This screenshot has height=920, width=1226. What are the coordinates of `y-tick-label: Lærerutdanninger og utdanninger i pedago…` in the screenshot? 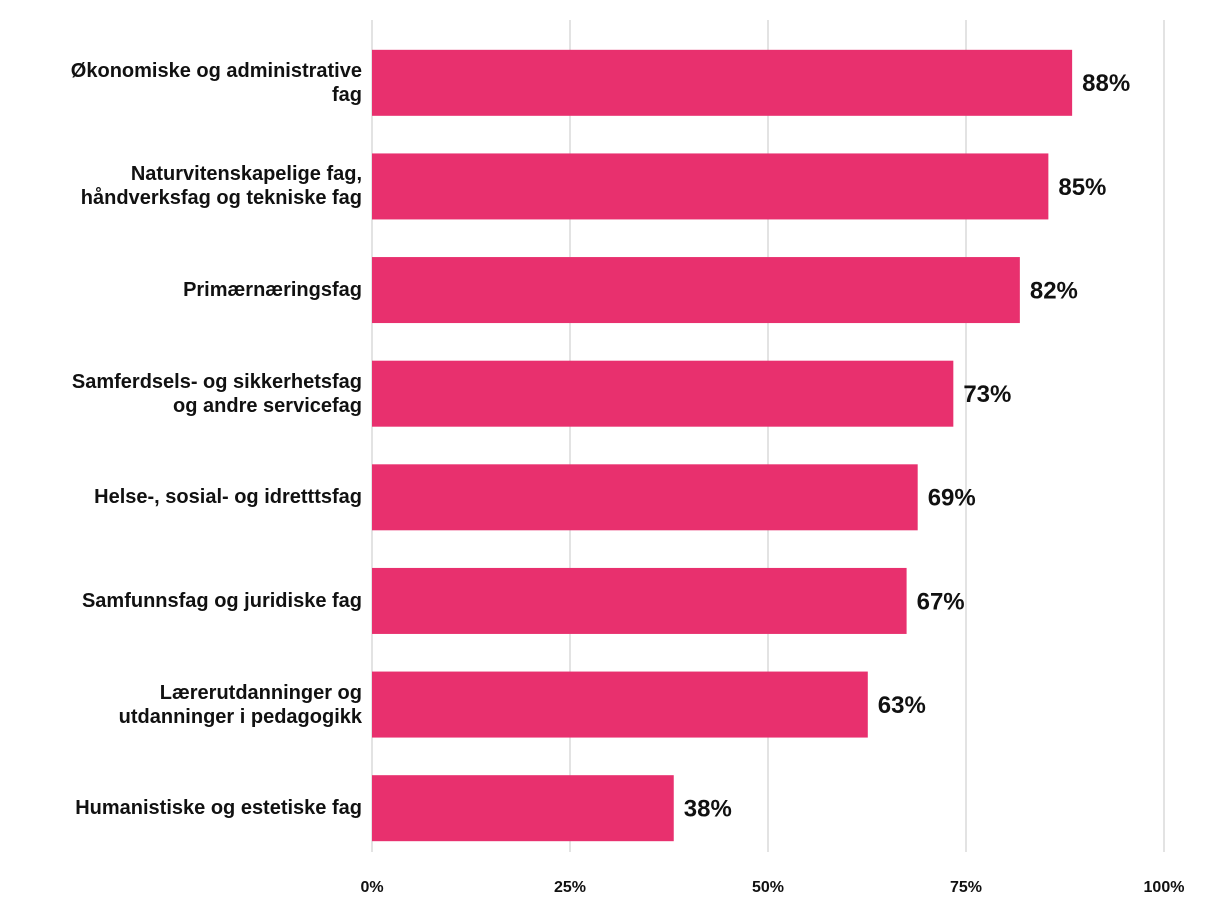 It's located at (240, 704).